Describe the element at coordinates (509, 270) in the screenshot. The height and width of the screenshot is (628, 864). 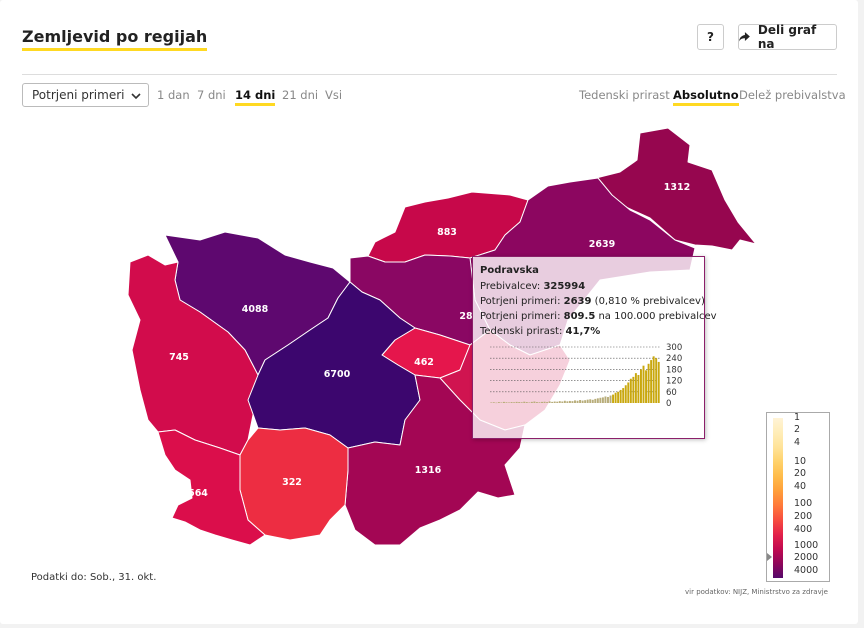
I see `tooltip-region-name: Podravska` at that location.